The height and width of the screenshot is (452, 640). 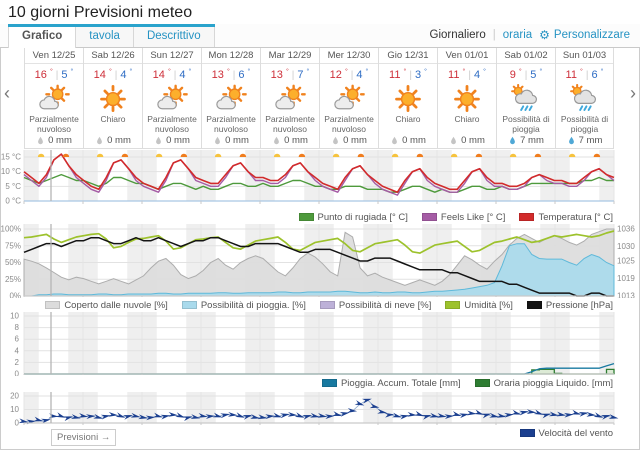 What do you see at coordinates (13, 186) in the screenshot?
I see `y-axis-tick: 5 °C` at bounding box center [13, 186].